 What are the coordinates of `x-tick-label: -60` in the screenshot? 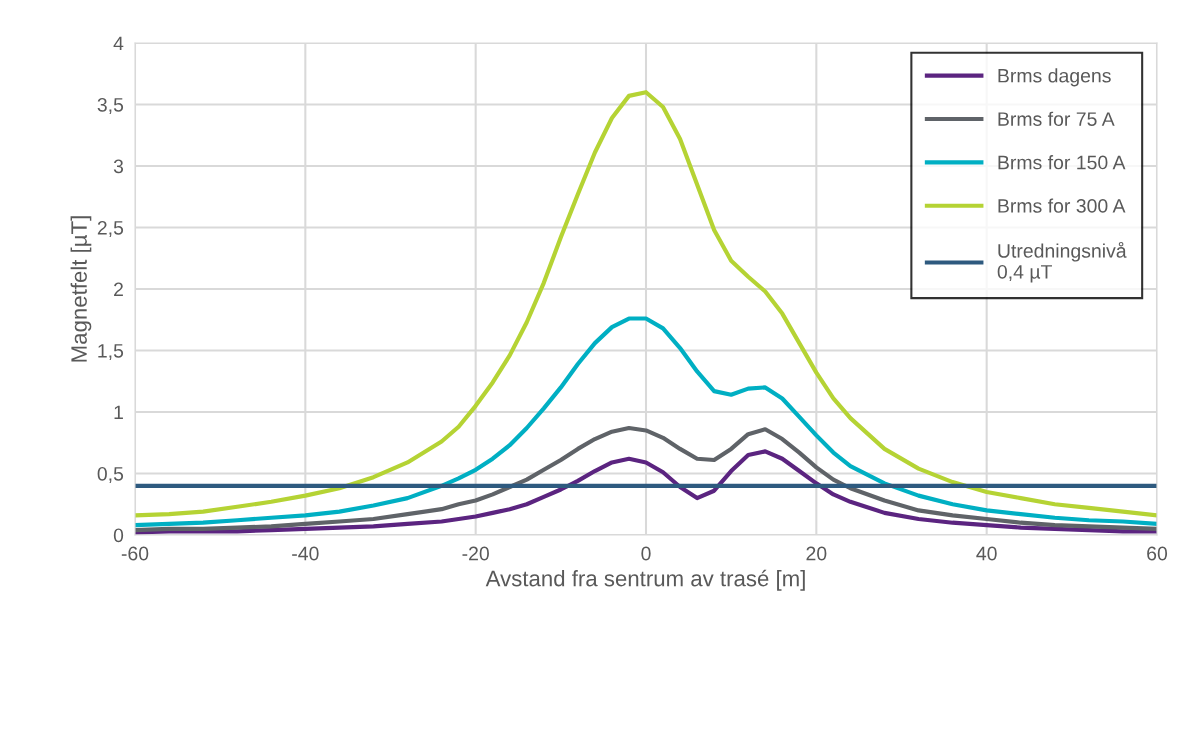 It's located at (135, 553).